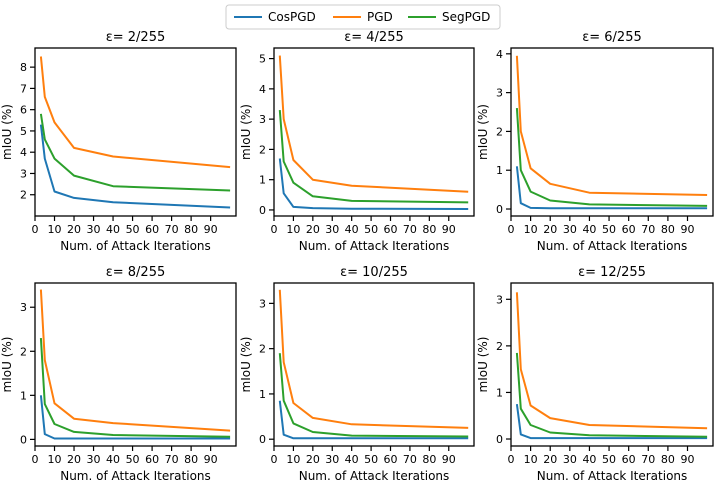  I want to click on subplot-title: ε= 10/255, so click(374, 272).